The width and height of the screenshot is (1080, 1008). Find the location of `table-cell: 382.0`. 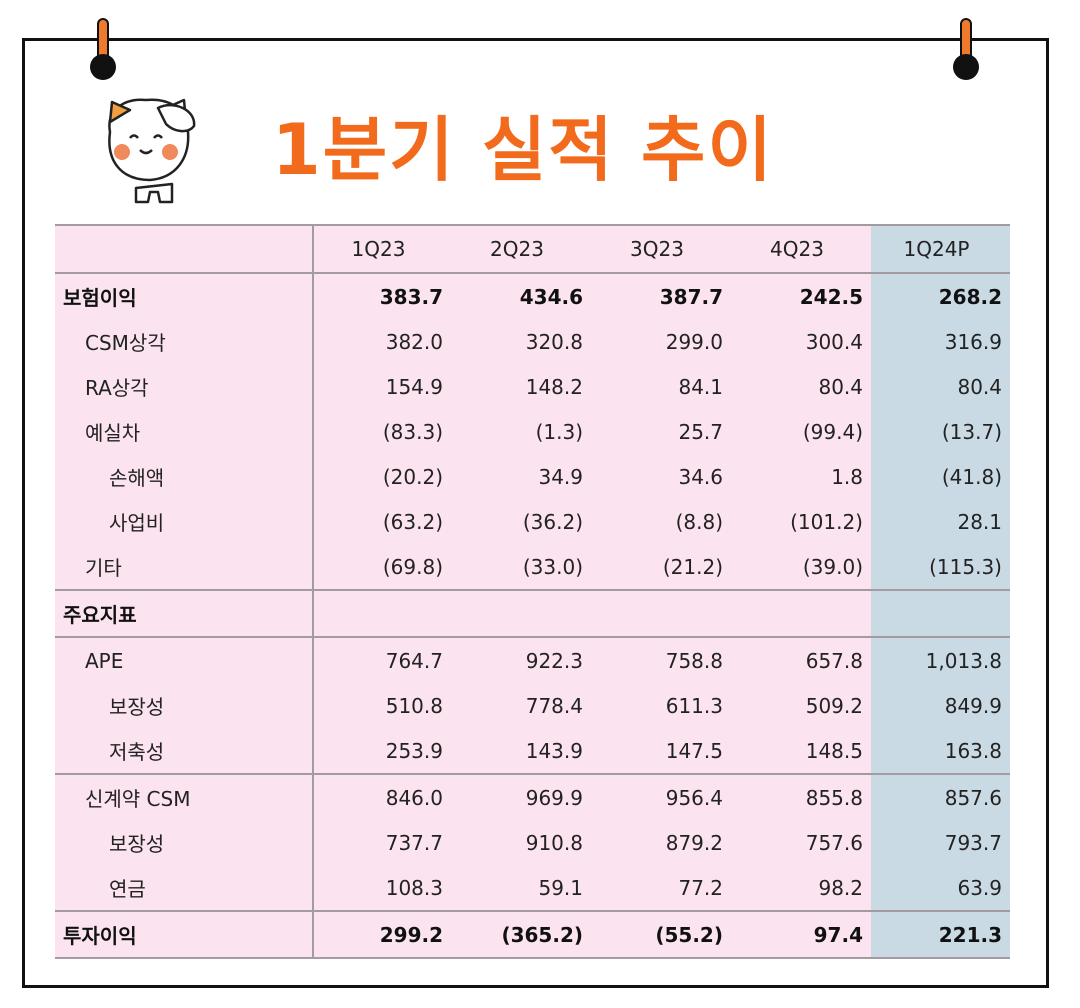

table-cell: 382.0 is located at coordinates (382, 341).